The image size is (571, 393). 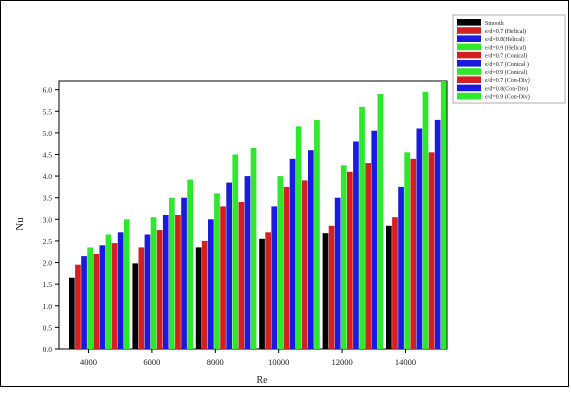 What do you see at coordinates (88, 362) in the screenshot?
I see `x-tick-label: 4000` at bounding box center [88, 362].